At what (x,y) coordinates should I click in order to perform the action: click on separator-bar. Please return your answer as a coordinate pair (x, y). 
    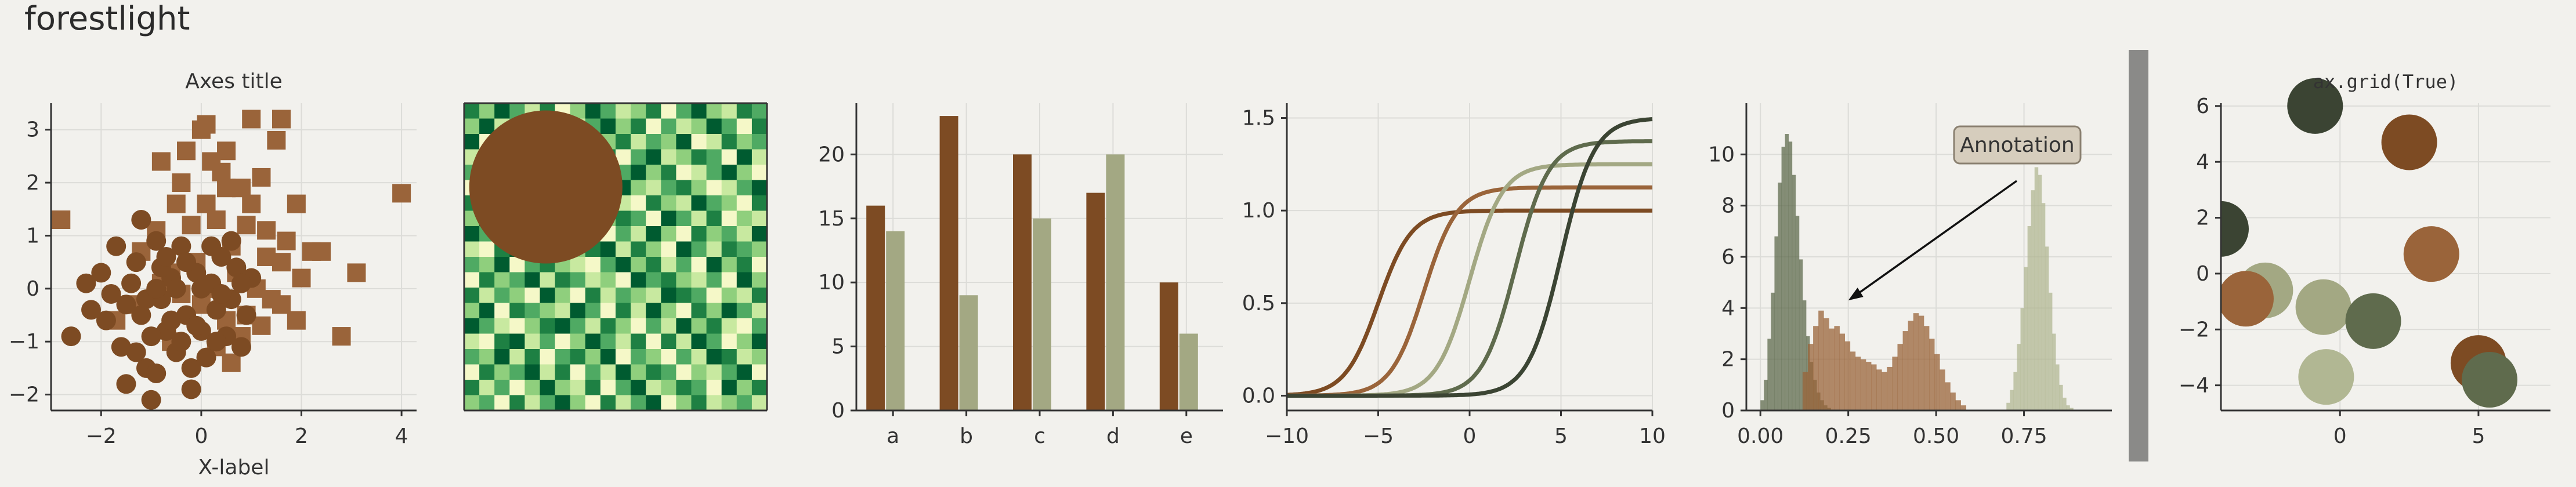
    Looking at the image, I should click on (2138, 256).